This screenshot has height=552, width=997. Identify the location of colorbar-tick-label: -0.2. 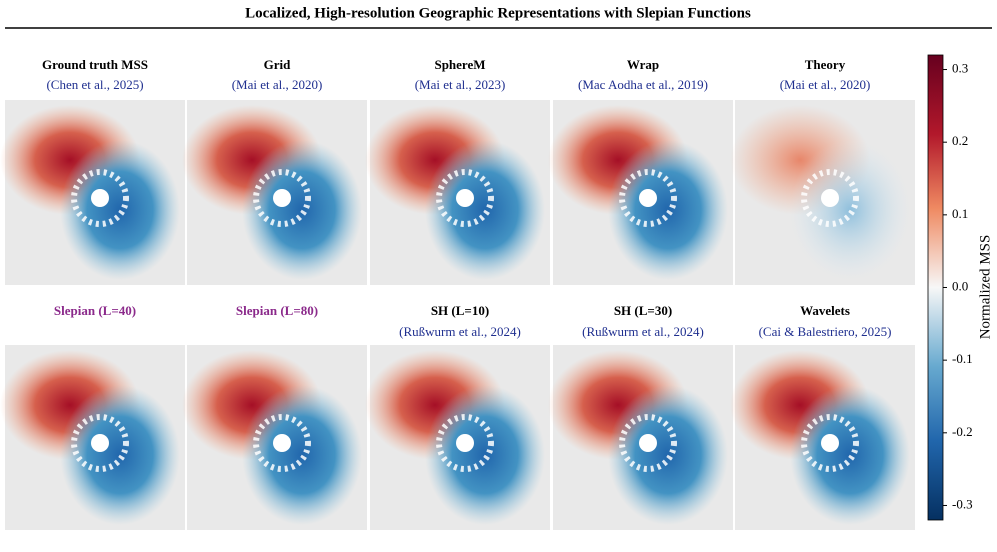
(962, 431).